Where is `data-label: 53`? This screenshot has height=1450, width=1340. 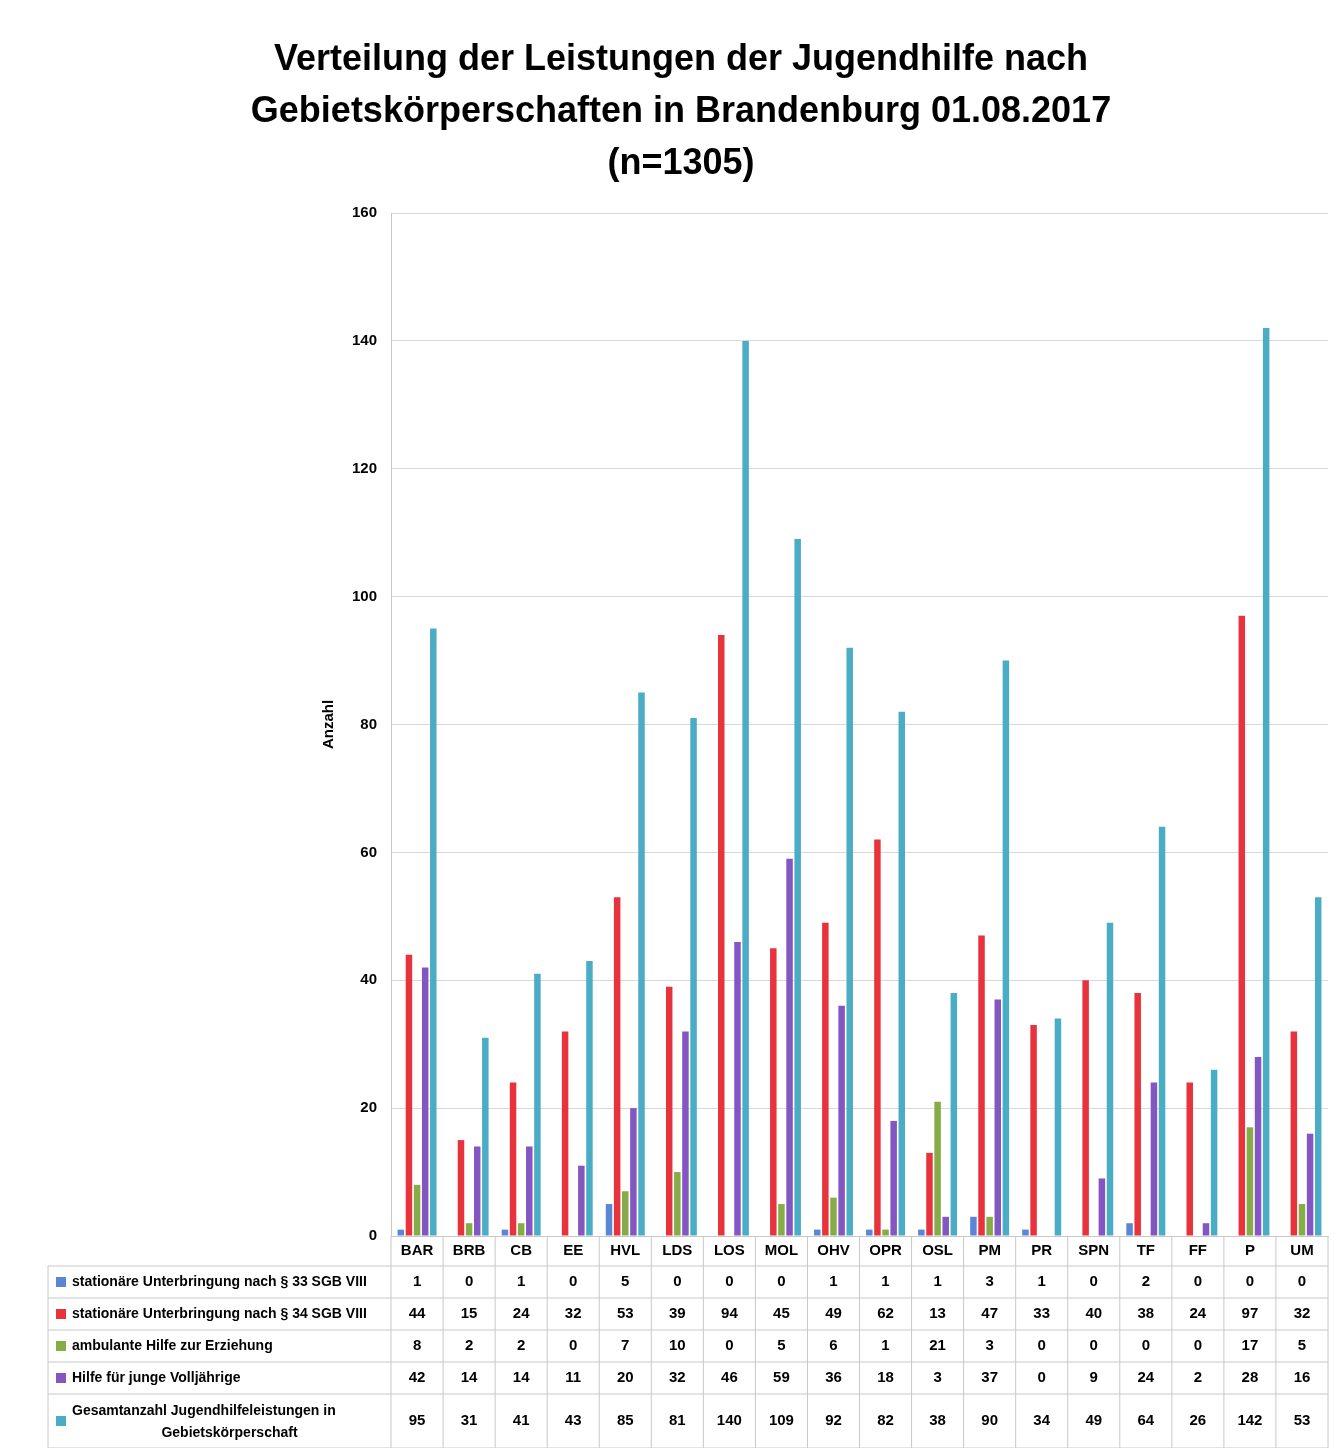
data-label: 53 is located at coordinates (625, 1313).